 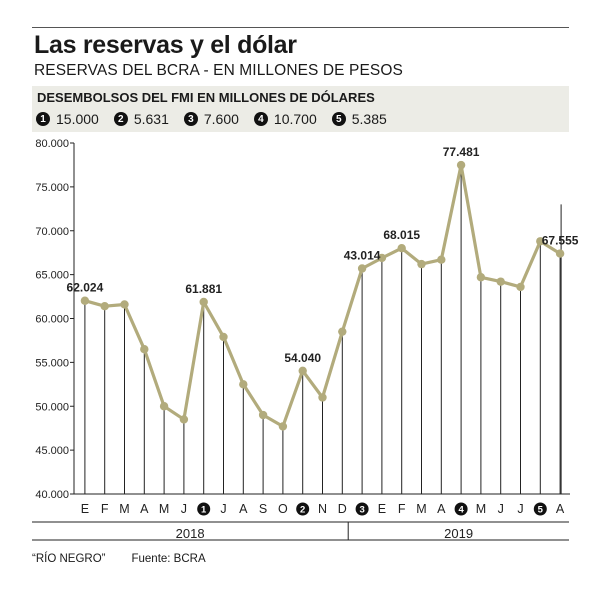 I want to click on fmi-item: 3 7.600, so click(x=211, y=119).